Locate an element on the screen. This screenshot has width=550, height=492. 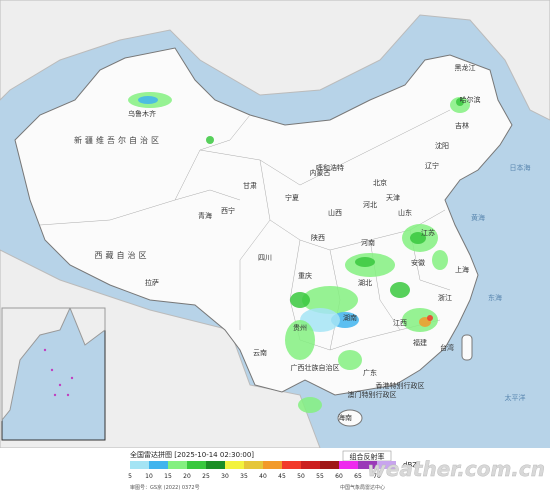
legend-title: 全国雷达拼图 [2025-10-14 02:30:00] is located at coordinates (192, 454).